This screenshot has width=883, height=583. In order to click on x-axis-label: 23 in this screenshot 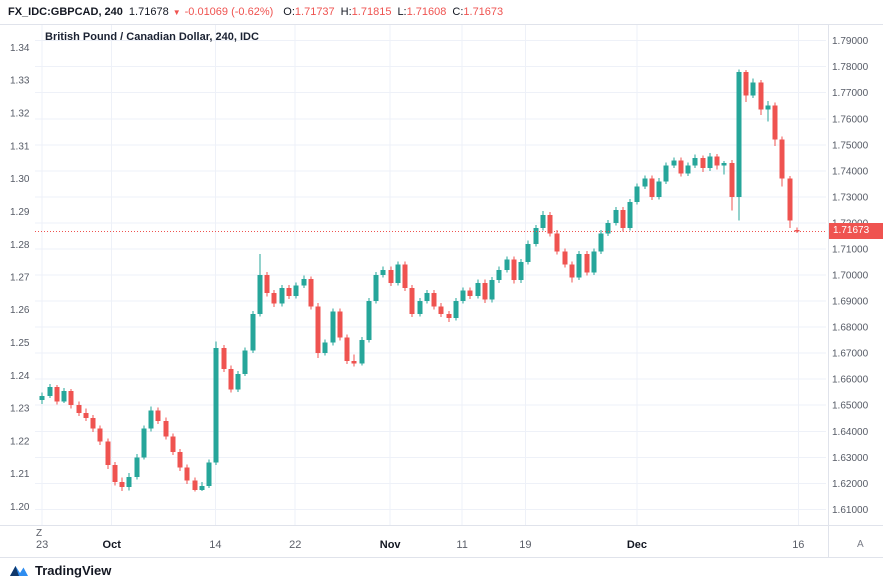, I will do `click(42, 545)`.